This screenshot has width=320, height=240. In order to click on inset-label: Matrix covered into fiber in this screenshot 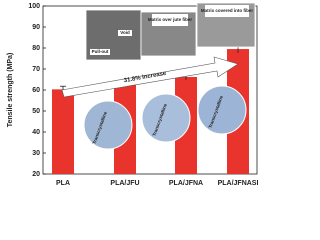, I will do `click(227, 10)`.